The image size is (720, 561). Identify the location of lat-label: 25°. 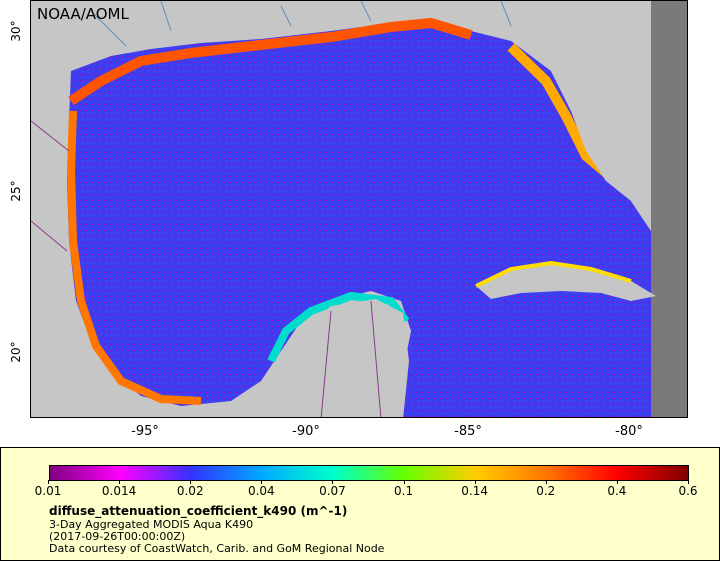
(16, 191).